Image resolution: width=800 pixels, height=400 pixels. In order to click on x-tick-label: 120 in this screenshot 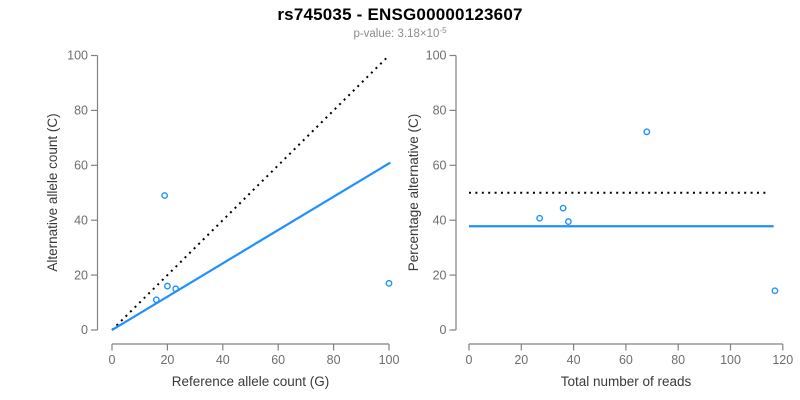, I will do `click(782, 360)`.